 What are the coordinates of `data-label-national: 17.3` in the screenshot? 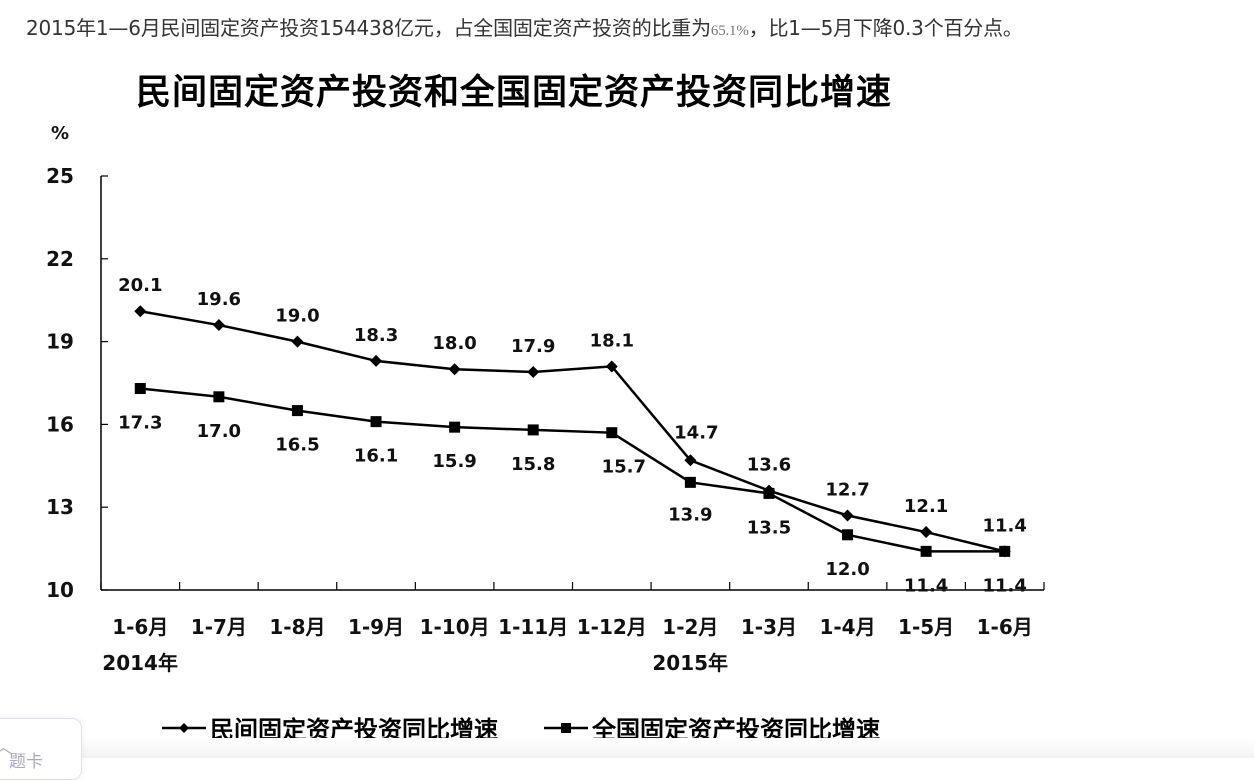 It's located at (140, 423).